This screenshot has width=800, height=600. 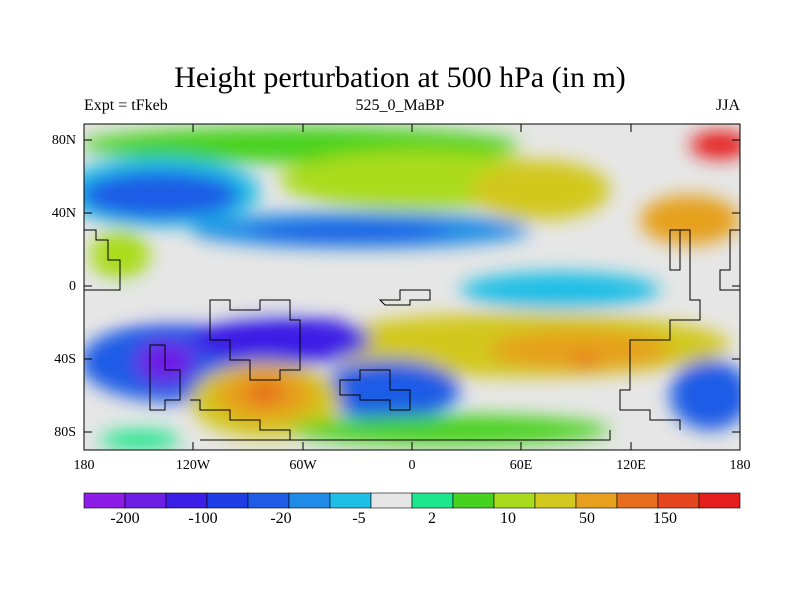 What do you see at coordinates (508, 518) in the screenshot?
I see `colorbar-label: 10` at bounding box center [508, 518].